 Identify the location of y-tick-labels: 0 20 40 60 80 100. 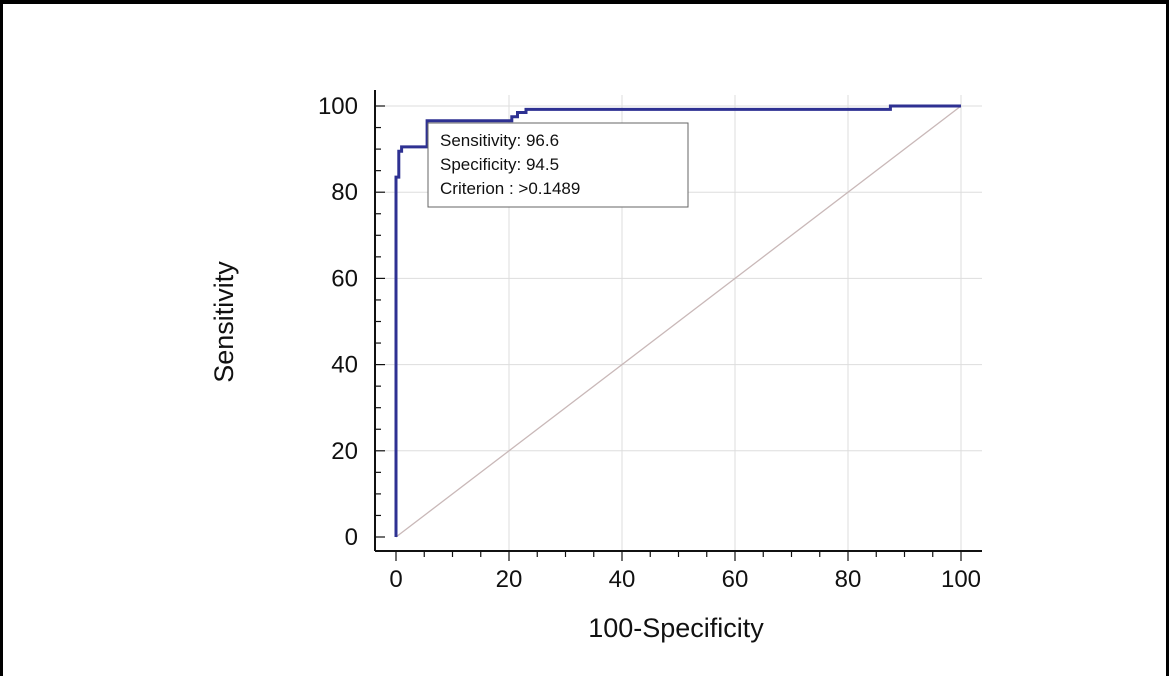
(338, 322).